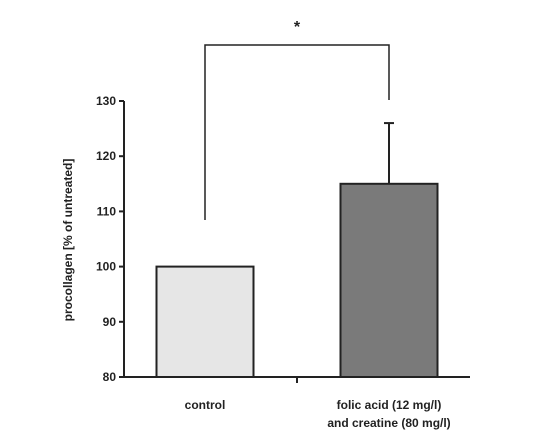 The width and height of the screenshot is (547, 439). What do you see at coordinates (107, 211) in the screenshot?
I see `y-tick-label: 110` at bounding box center [107, 211].